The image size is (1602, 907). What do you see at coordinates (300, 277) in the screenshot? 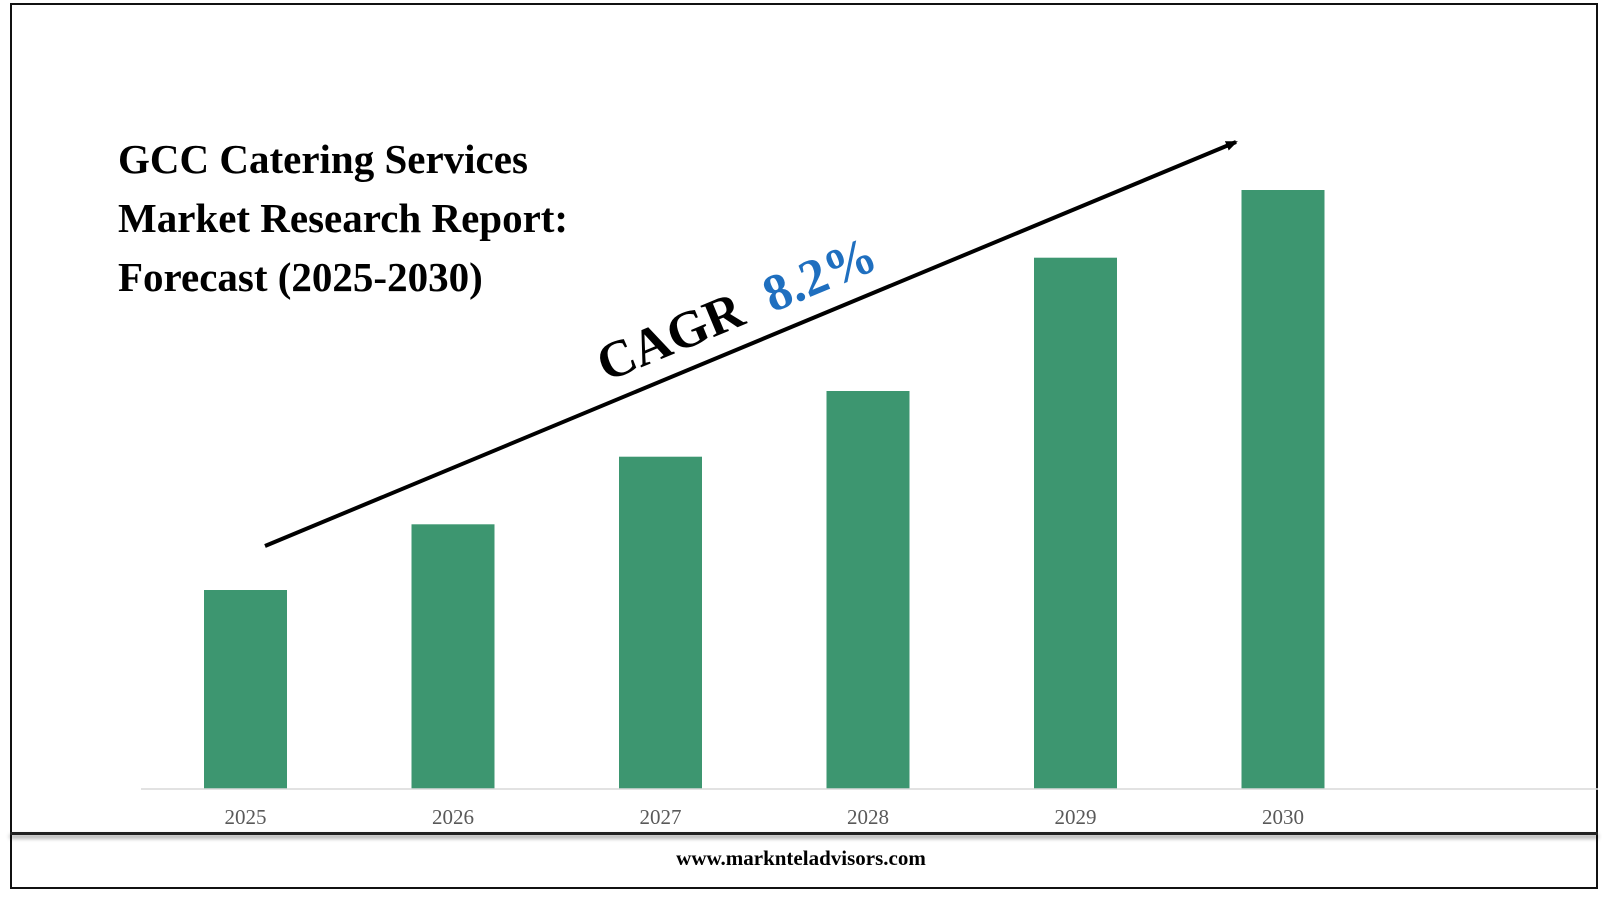
I see `title-line-3: Forecast (2025-2030)` at bounding box center [300, 277].